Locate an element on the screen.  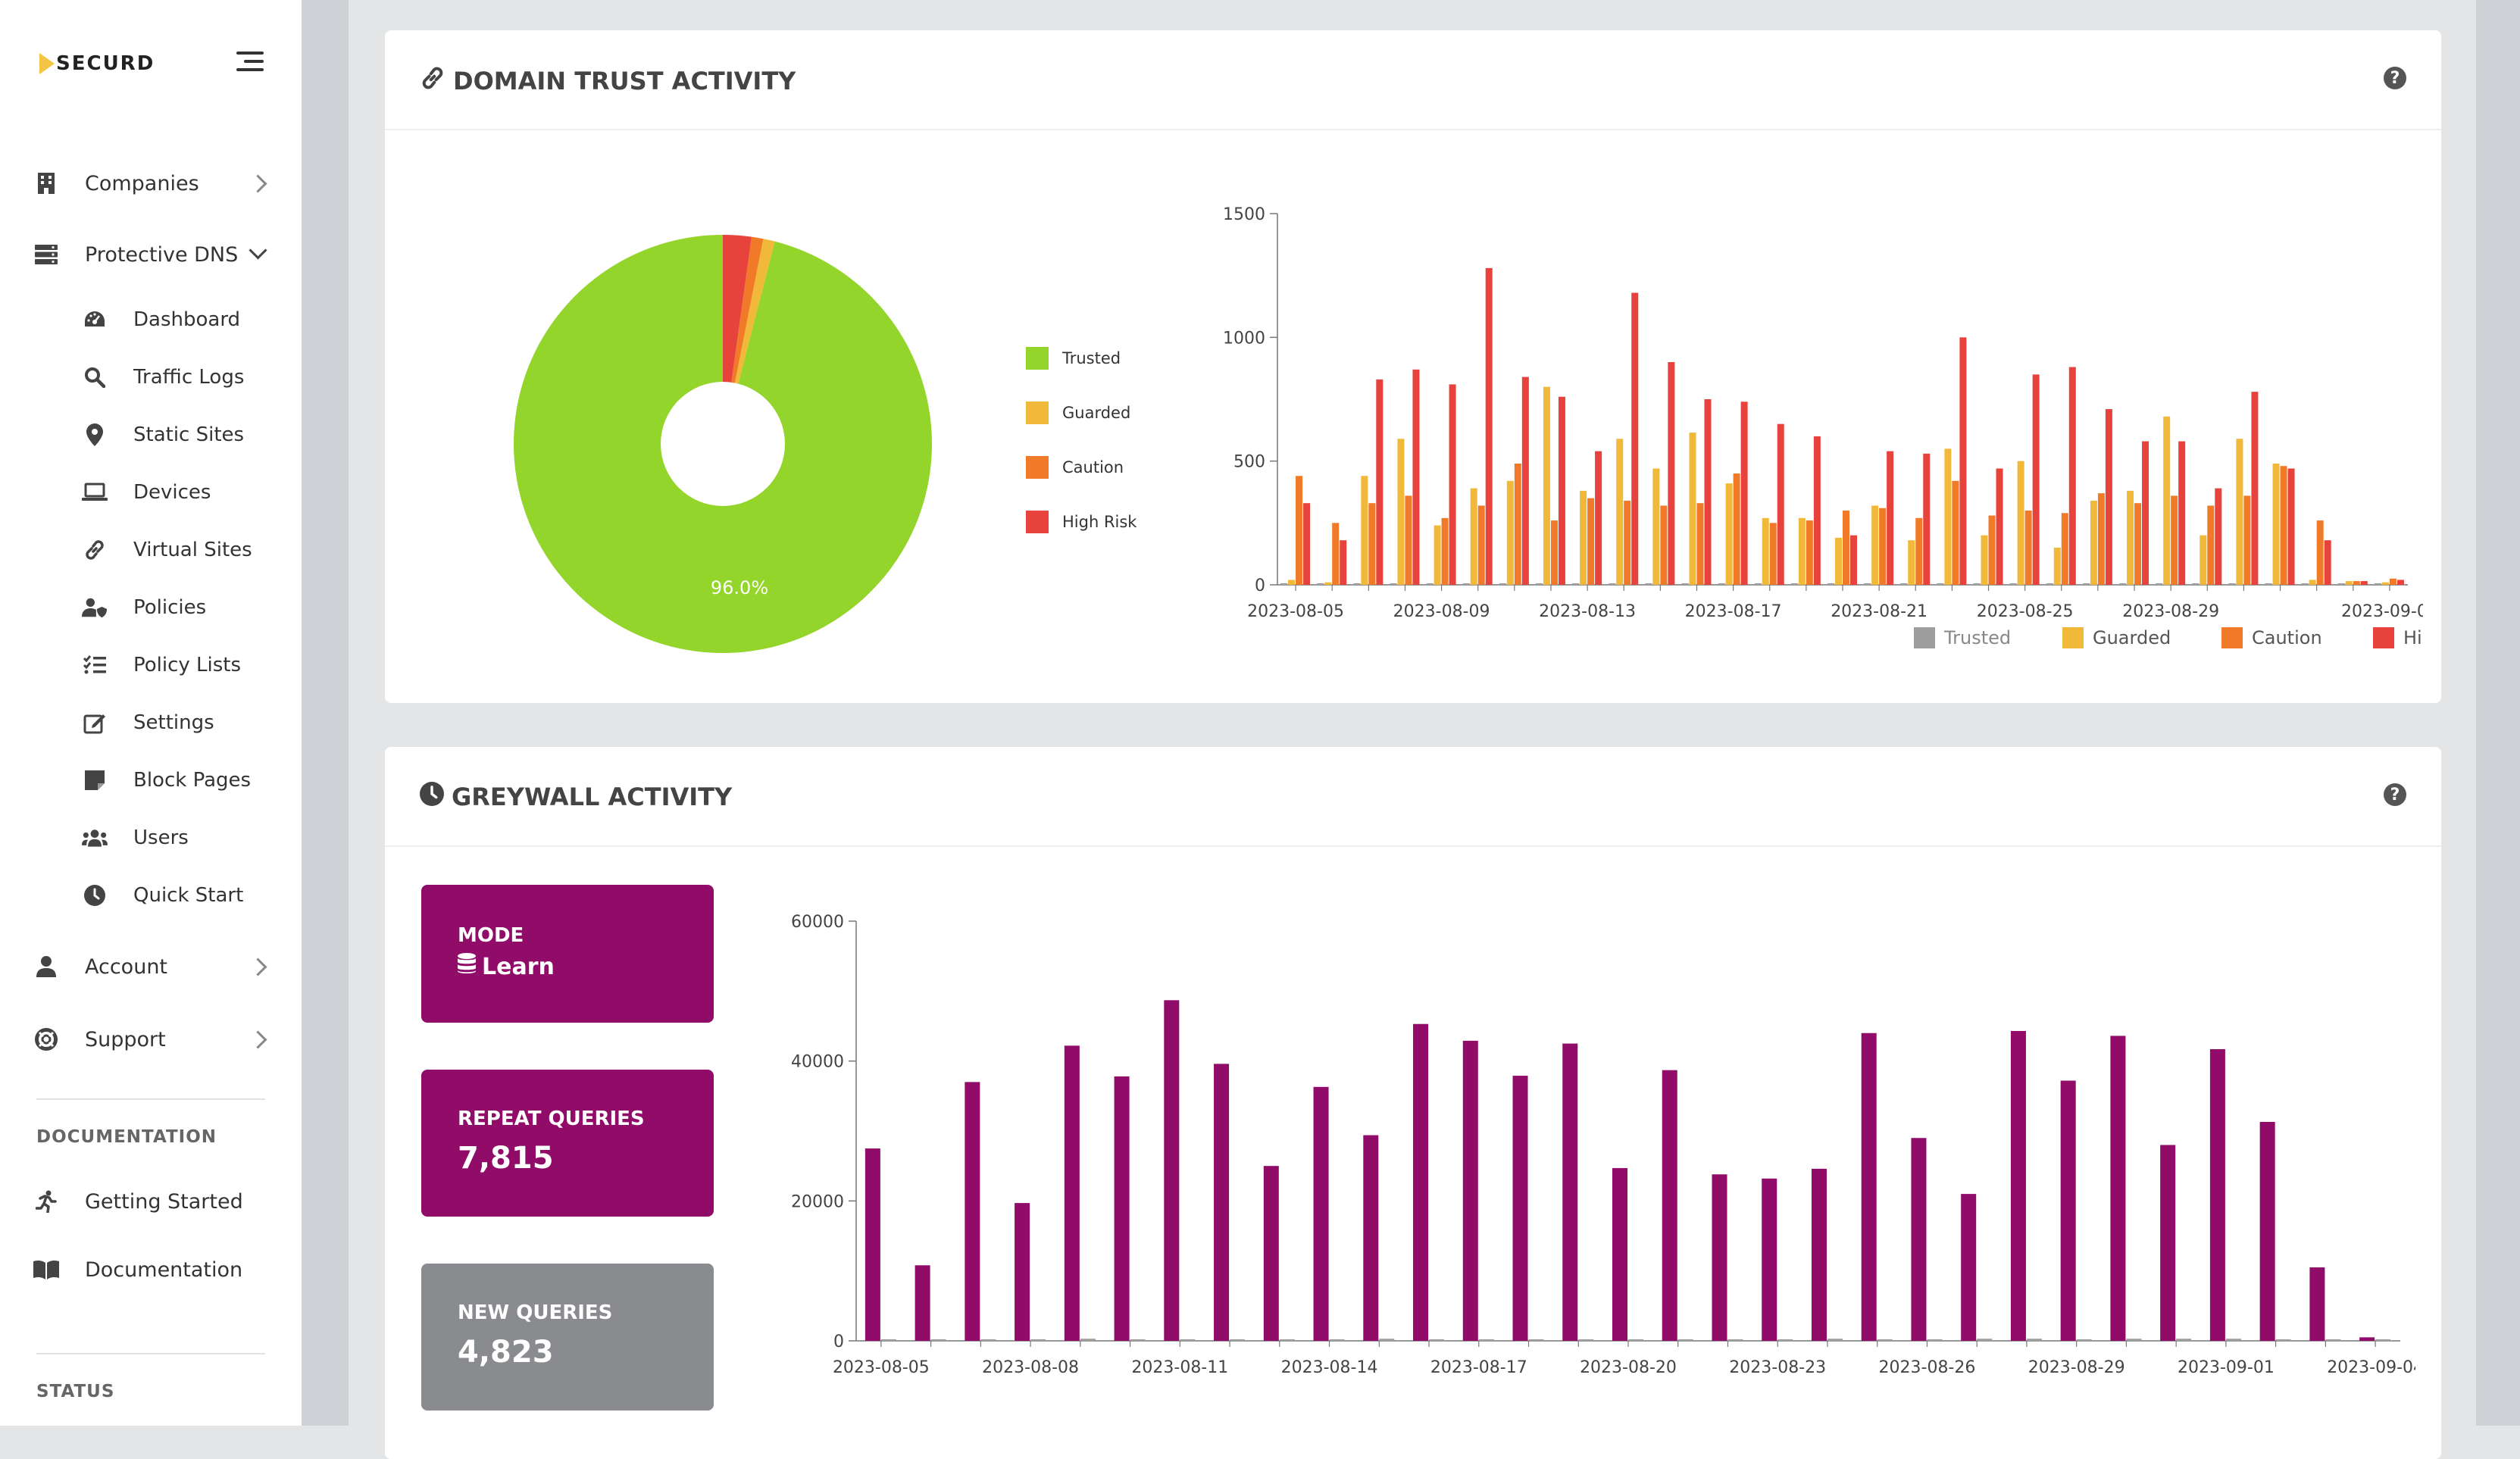
book-icon is located at coordinates (46, 1269).